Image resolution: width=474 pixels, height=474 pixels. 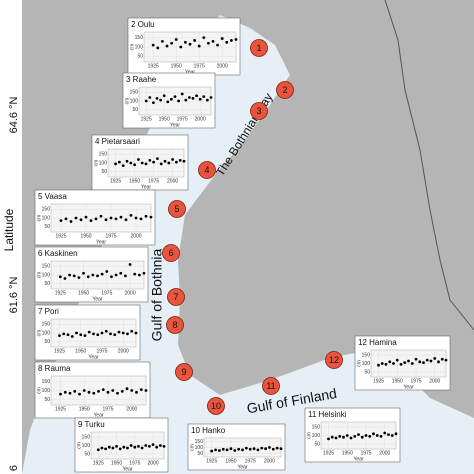 I want to click on station-label: 9 Turku, so click(x=91, y=424).